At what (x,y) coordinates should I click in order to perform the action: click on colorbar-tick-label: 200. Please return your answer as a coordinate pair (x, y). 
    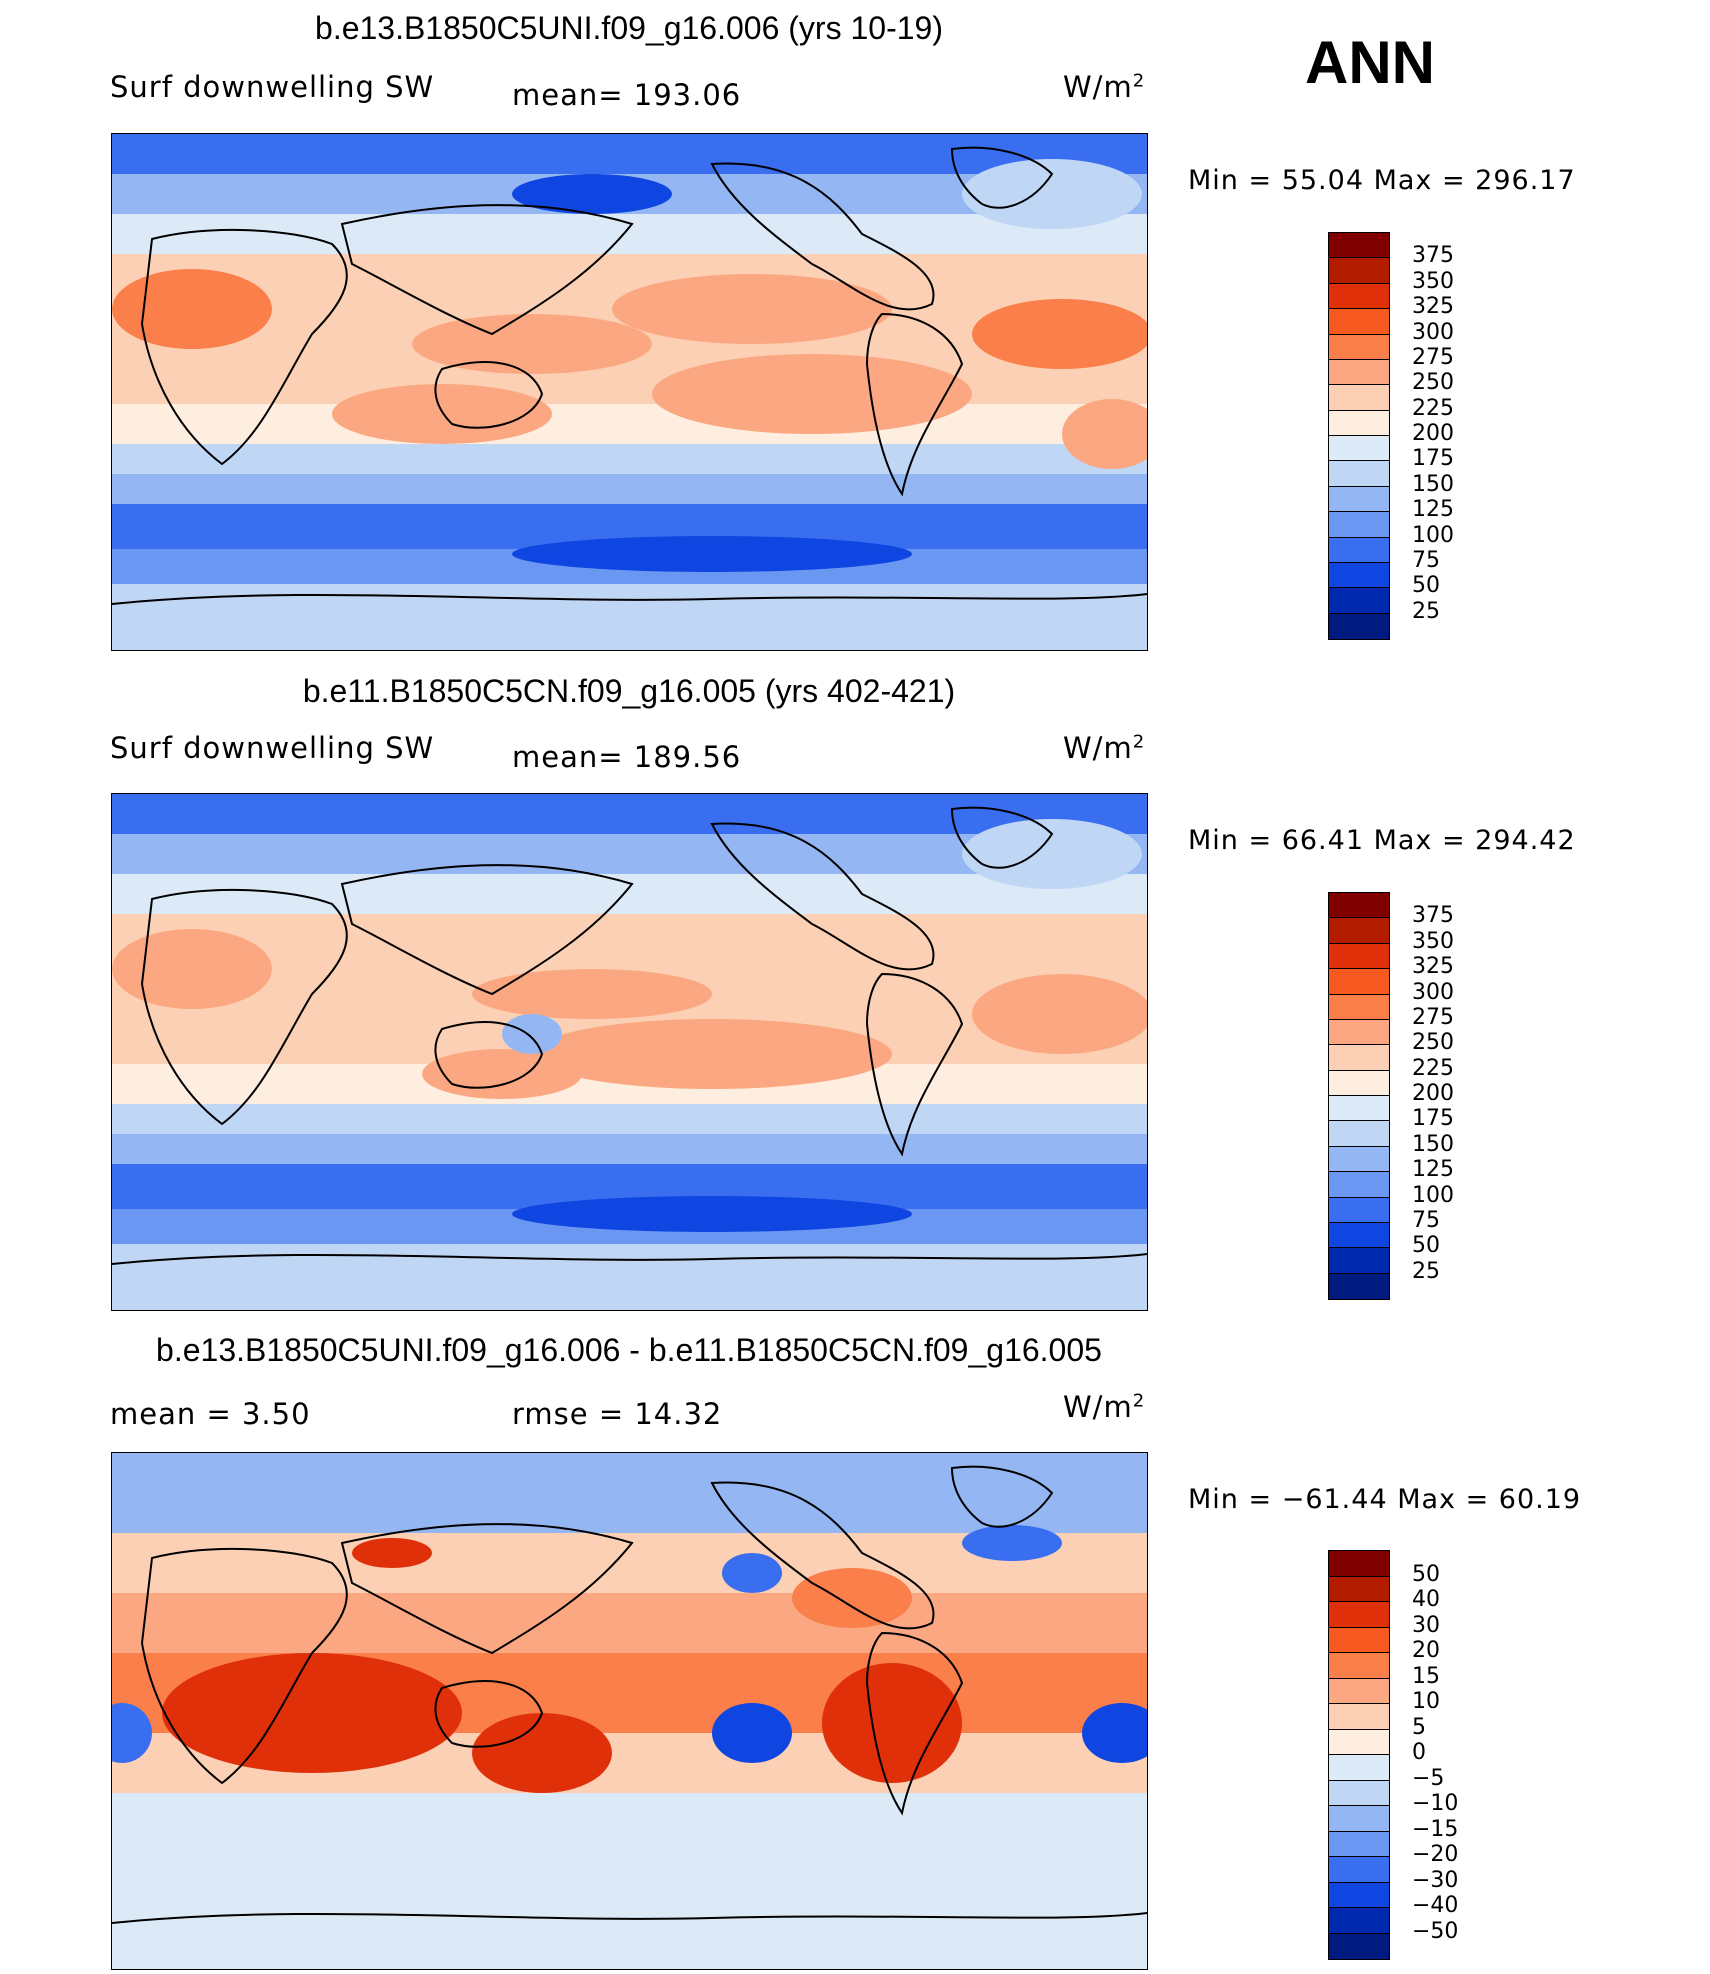
    Looking at the image, I should click on (1433, 433).